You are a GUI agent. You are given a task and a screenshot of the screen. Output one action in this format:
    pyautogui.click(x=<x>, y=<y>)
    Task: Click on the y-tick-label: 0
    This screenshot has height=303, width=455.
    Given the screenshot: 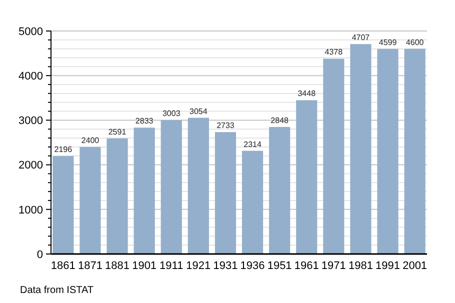 What is the action you would take?
    pyautogui.click(x=39, y=254)
    